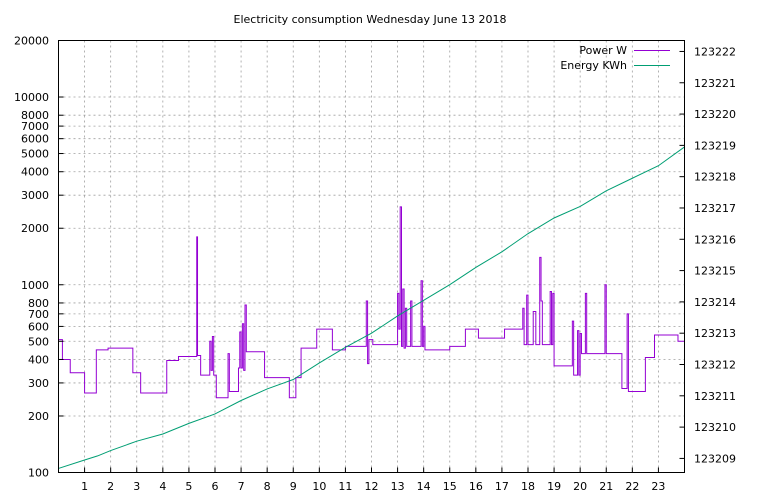 This screenshot has height=500, width=768. Describe the element at coordinates (241, 486) in the screenshot. I see `x-tick-label: 7` at that location.